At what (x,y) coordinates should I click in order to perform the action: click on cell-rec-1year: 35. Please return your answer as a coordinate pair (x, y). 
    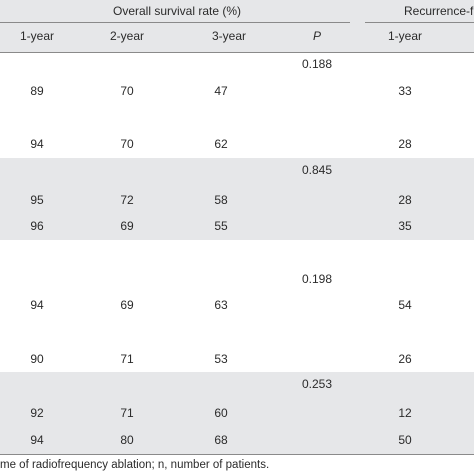
    Looking at the image, I should click on (405, 226).